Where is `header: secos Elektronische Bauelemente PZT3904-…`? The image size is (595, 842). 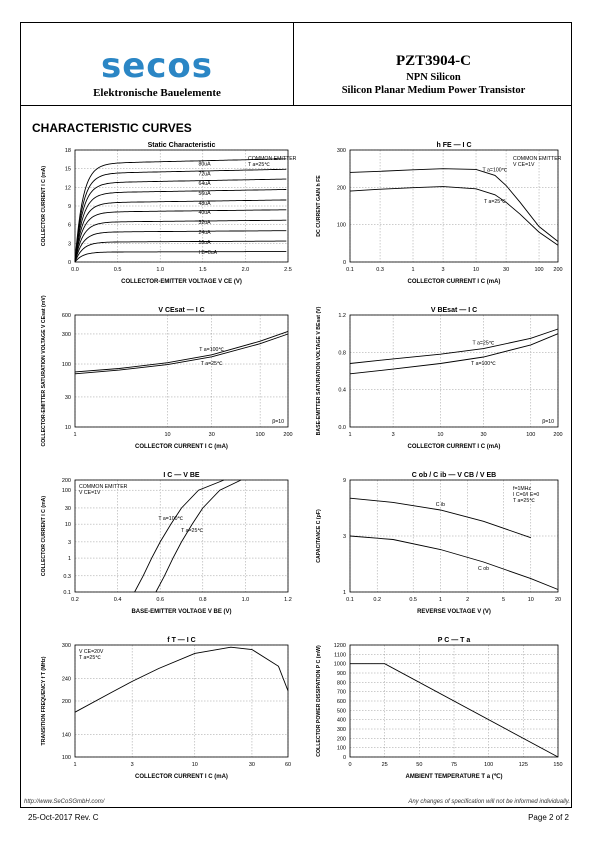 header: secos Elektronische Bauelemente PZT3904-… is located at coordinates (296, 64).